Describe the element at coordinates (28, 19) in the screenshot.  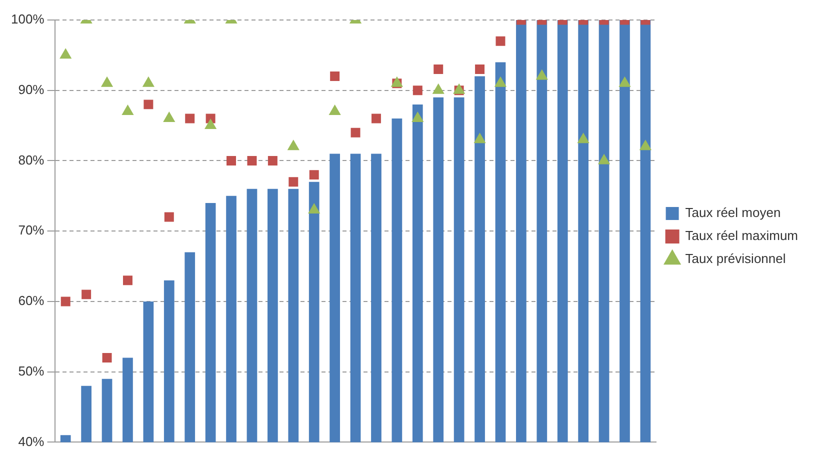
I see `y-tick-label: 100%` at that location.